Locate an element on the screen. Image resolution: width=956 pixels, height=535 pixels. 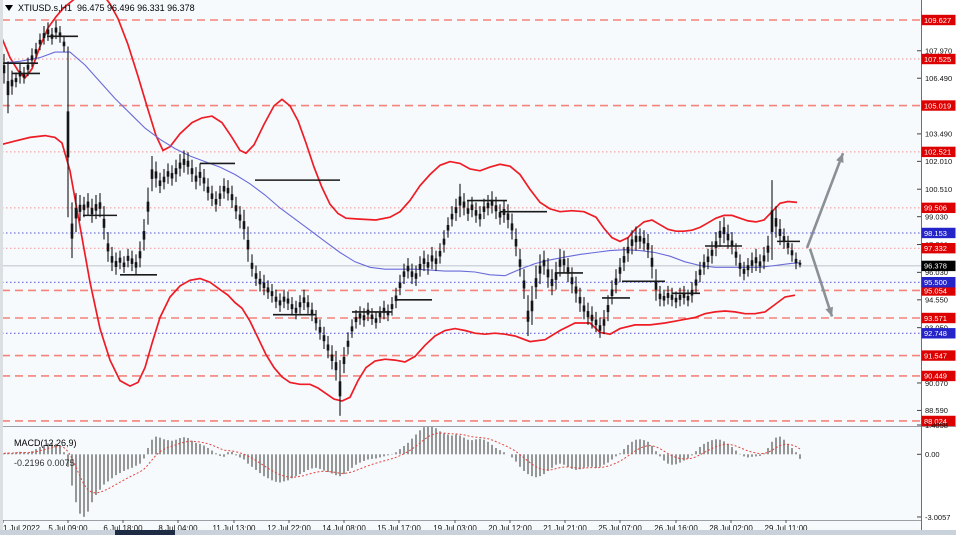
time-tick-label: 15 Jul 17:00 is located at coordinates (399, 528).